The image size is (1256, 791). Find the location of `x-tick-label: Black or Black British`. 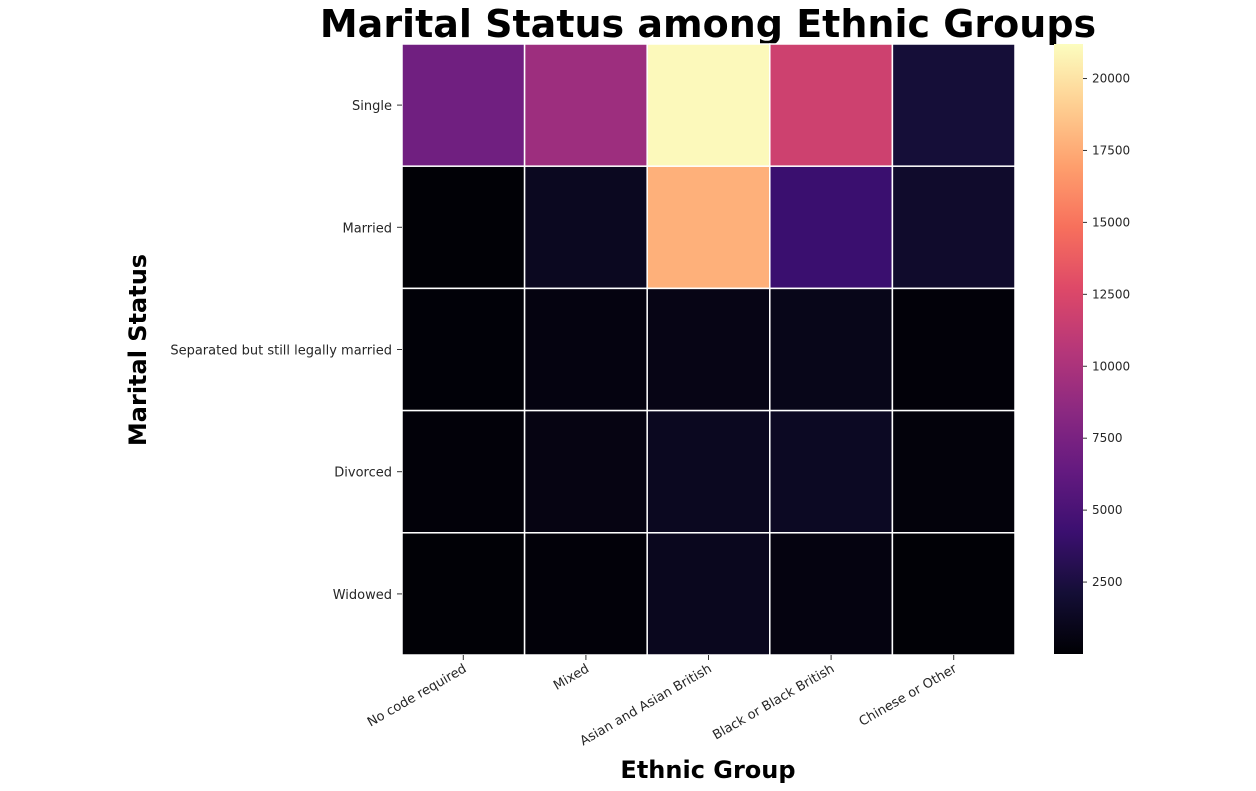

x-tick-label: Black or Black British is located at coordinates (773, 702).